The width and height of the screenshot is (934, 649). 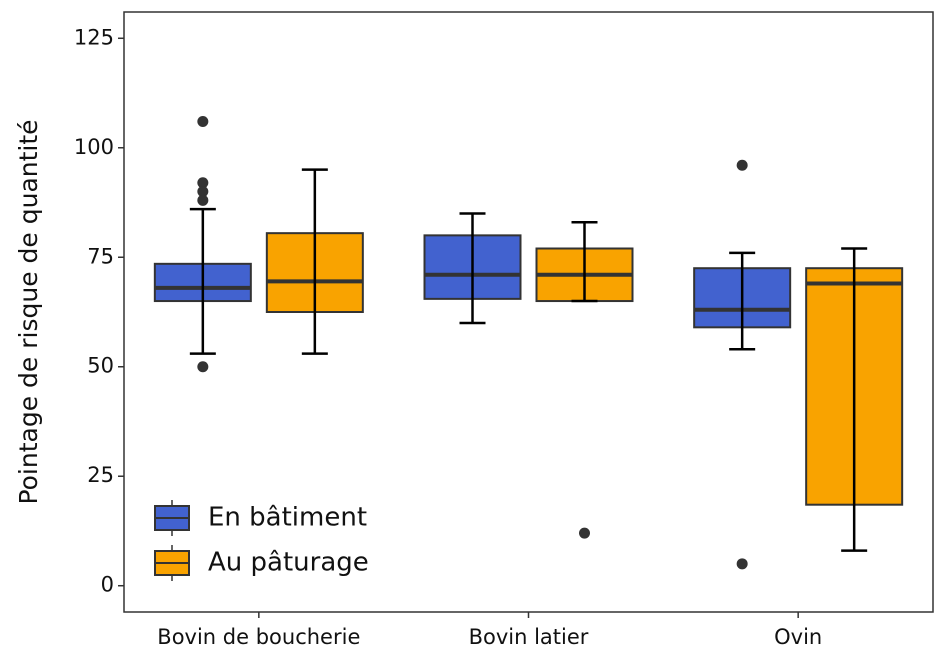 I want to click on legend-label: En bâtiment, so click(x=287, y=518).